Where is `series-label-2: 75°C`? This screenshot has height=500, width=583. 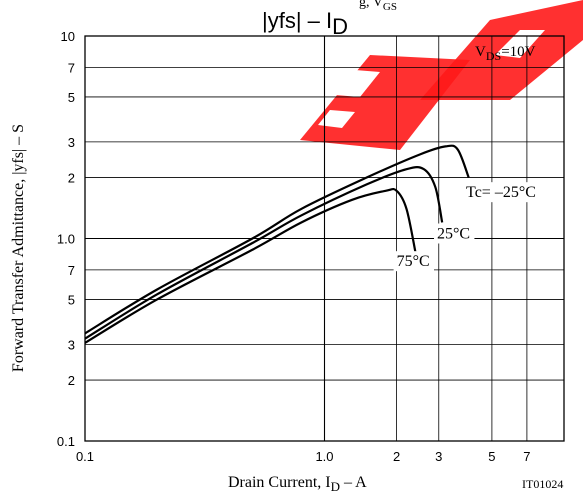
series-label-2: 75°C is located at coordinates (413, 261).